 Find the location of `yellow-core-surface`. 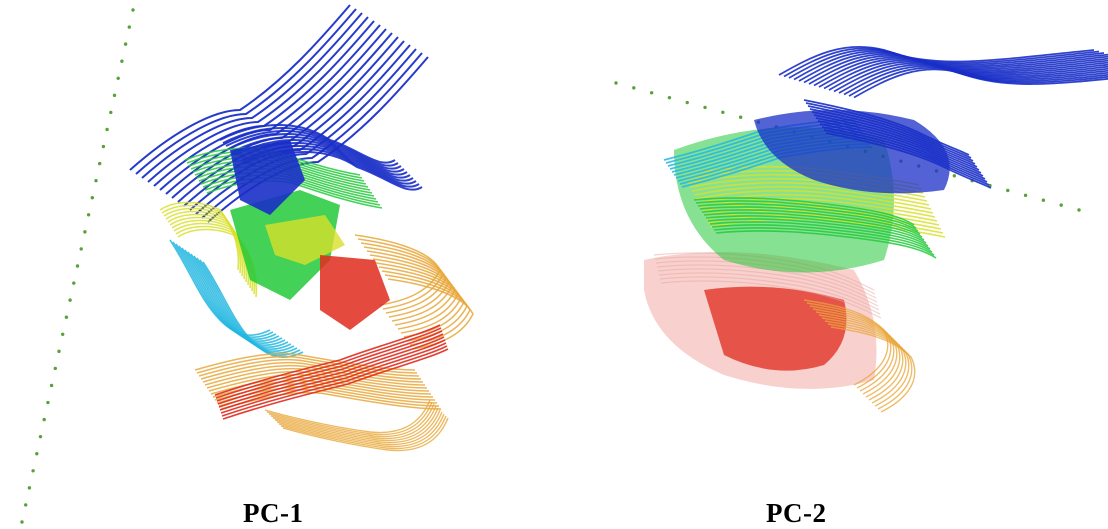

yellow-core-surface is located at coordinates (305, 240).